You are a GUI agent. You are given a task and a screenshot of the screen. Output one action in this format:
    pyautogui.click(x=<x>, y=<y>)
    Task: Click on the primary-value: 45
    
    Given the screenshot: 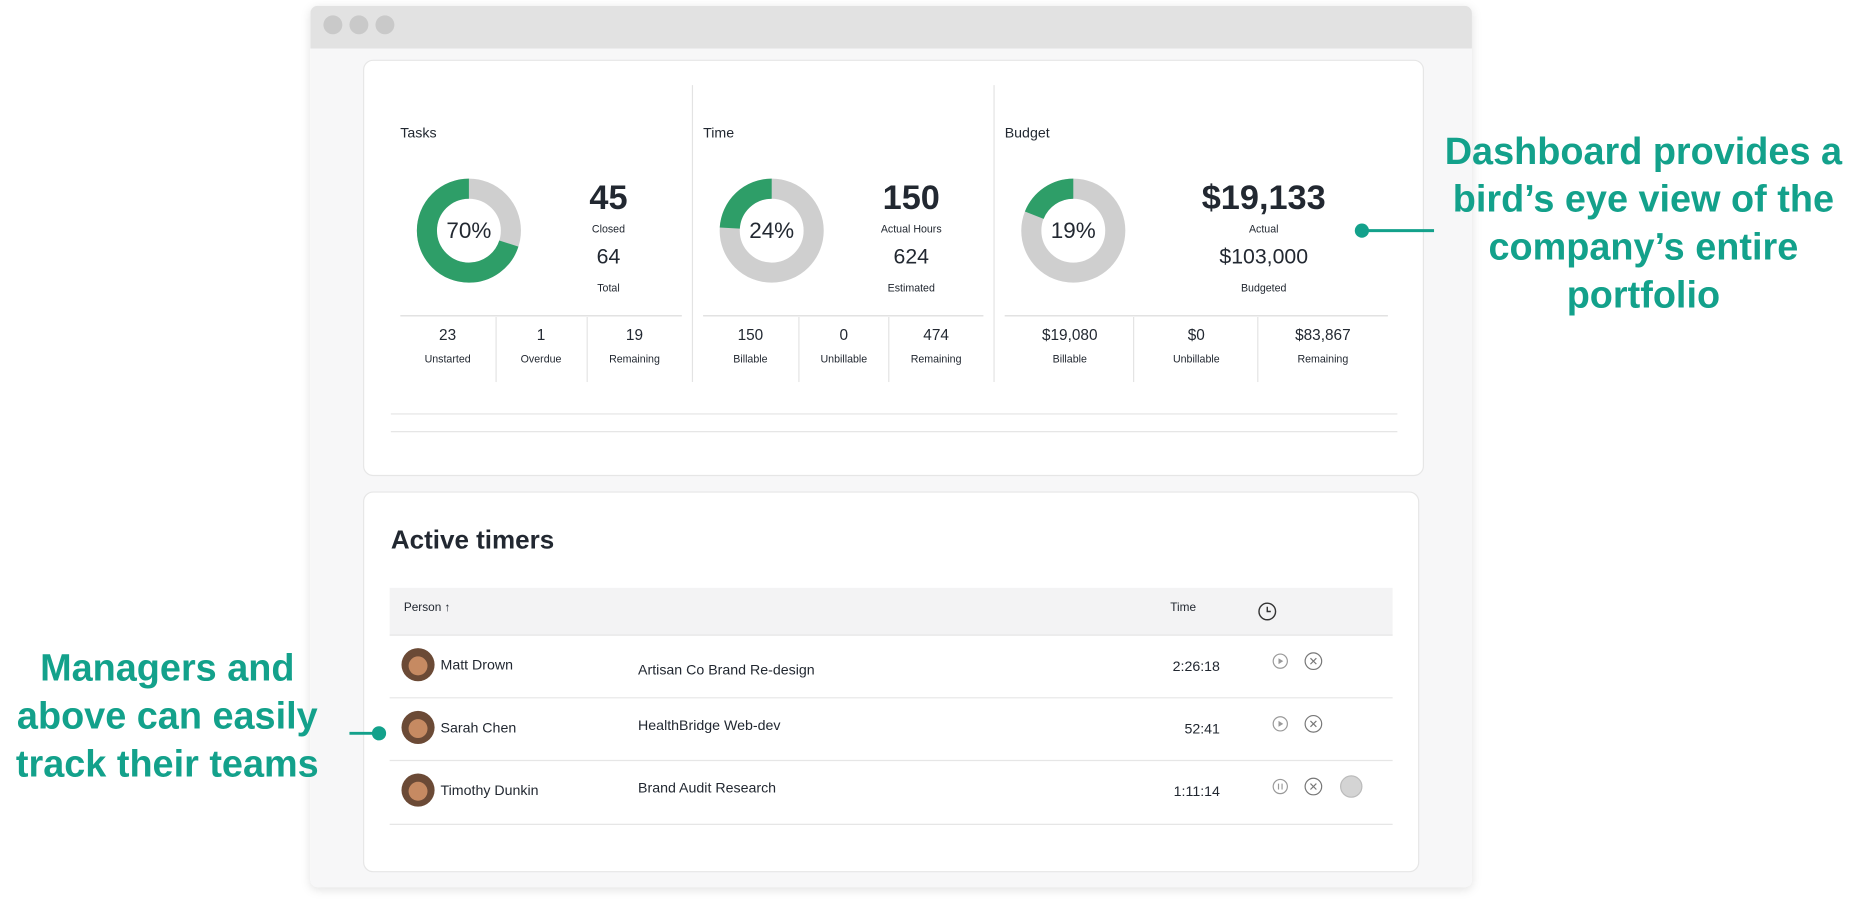 What is the action you would take?
    pyautogui.click(x=608, y=198)
    